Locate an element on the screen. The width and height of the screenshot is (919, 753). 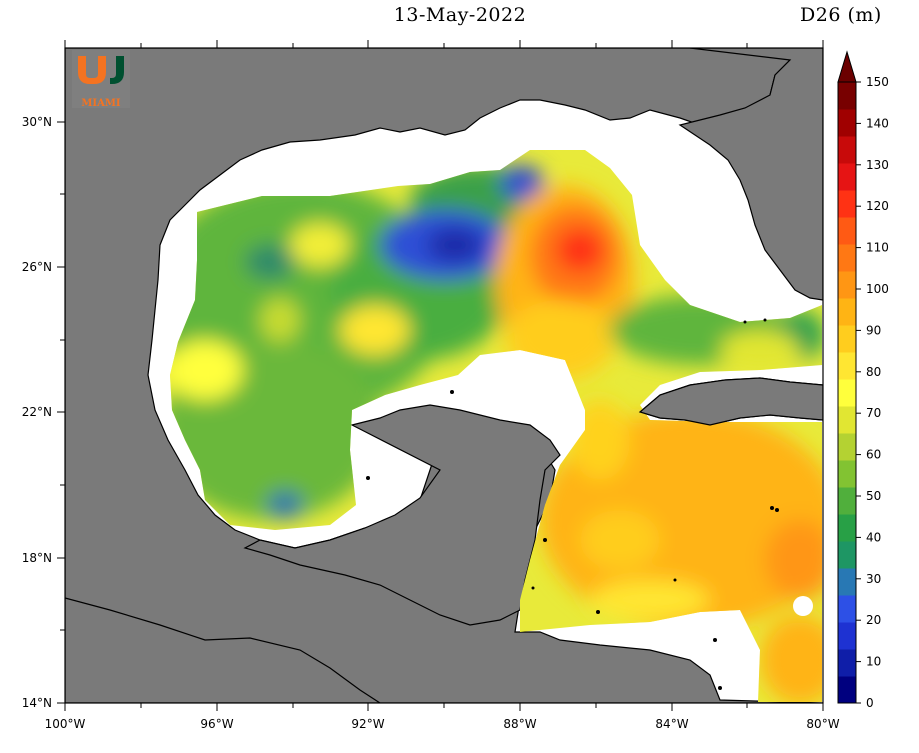
land-yucatan is located at coordinates (402, 515).